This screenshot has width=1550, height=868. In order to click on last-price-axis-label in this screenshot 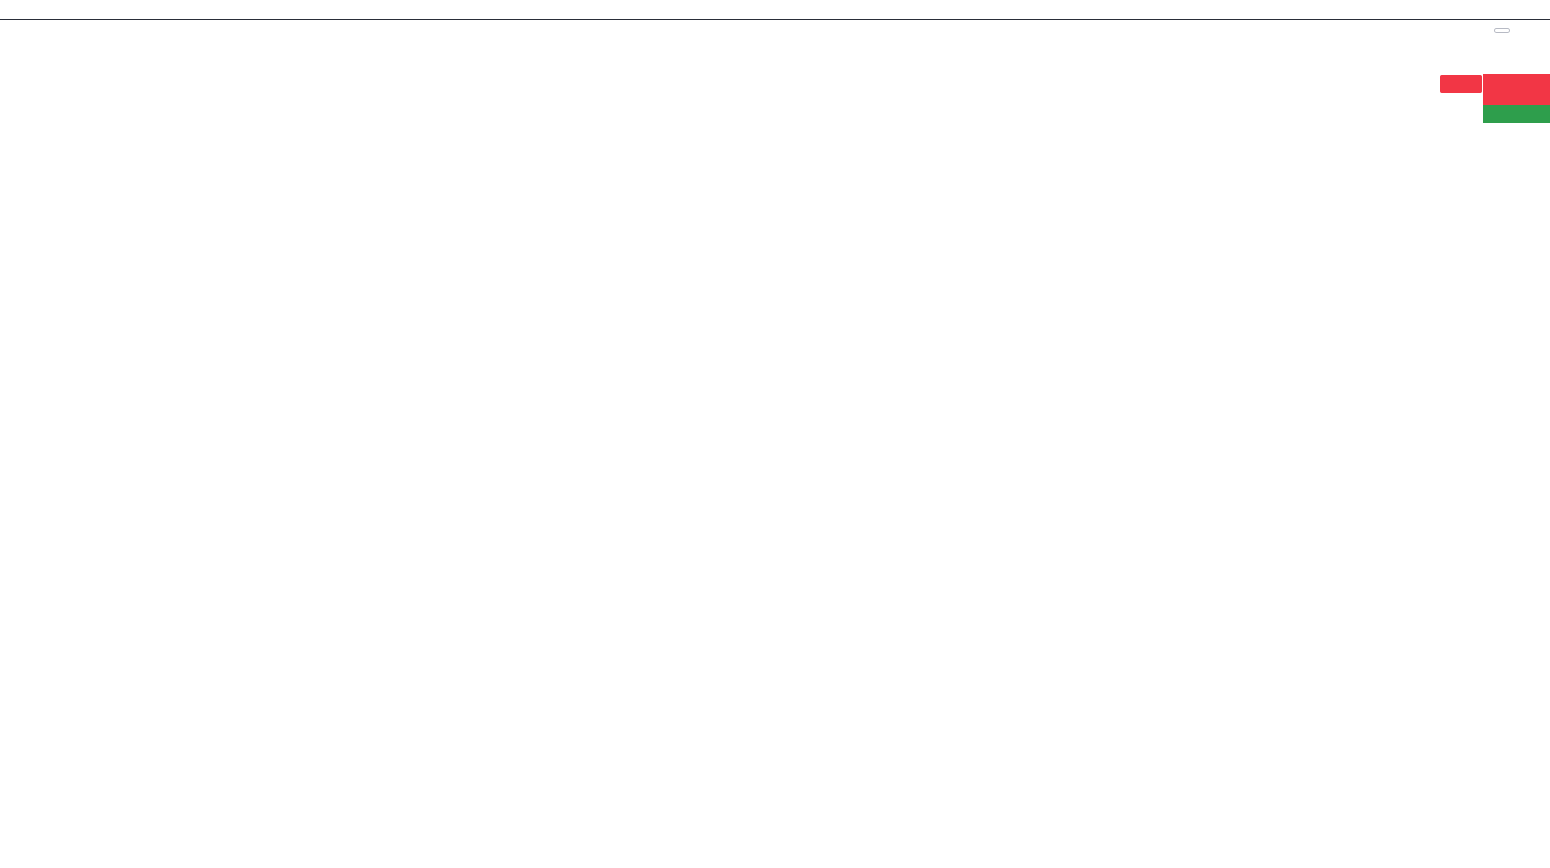, I will do `click(1516, 89)`.